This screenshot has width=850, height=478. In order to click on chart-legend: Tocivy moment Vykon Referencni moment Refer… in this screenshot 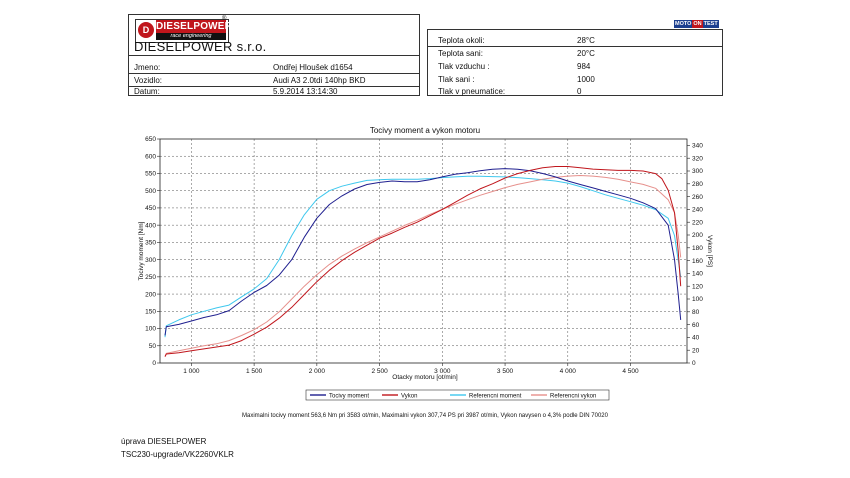, I will do `click(453, 396)`.